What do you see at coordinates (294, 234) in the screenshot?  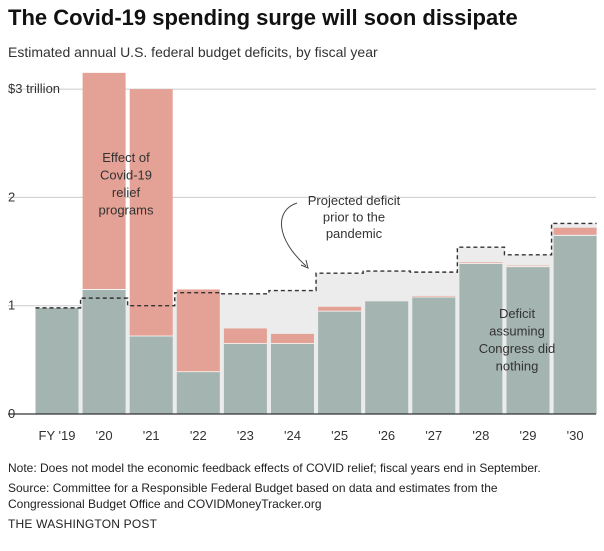 I see `annotation-arrow` at bounding box center [294, 234].